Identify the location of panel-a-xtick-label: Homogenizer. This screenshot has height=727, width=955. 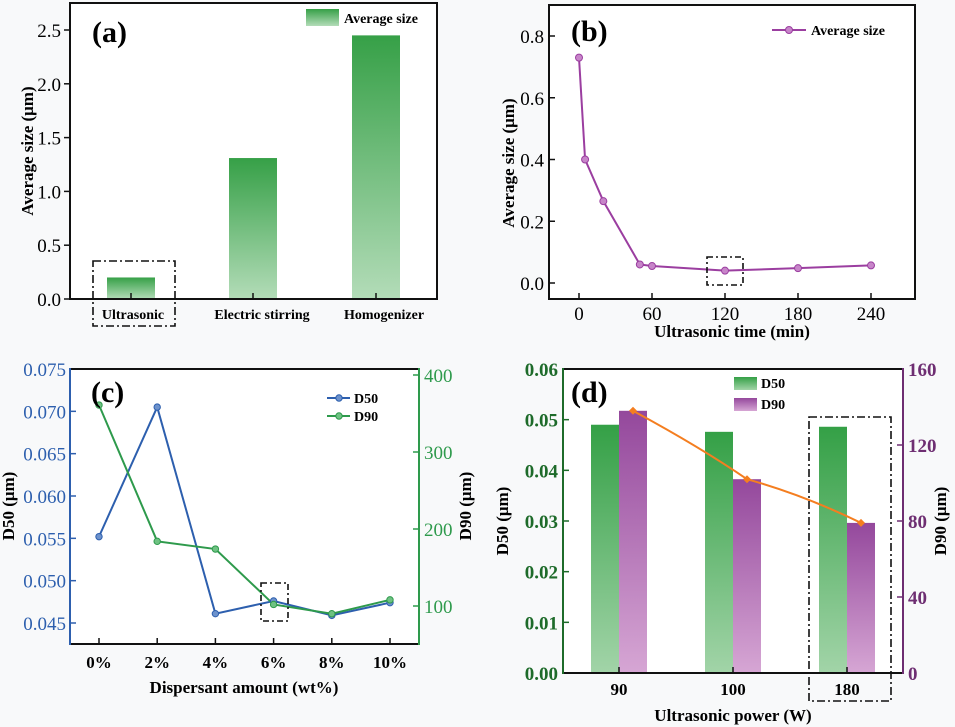
(384, 315).